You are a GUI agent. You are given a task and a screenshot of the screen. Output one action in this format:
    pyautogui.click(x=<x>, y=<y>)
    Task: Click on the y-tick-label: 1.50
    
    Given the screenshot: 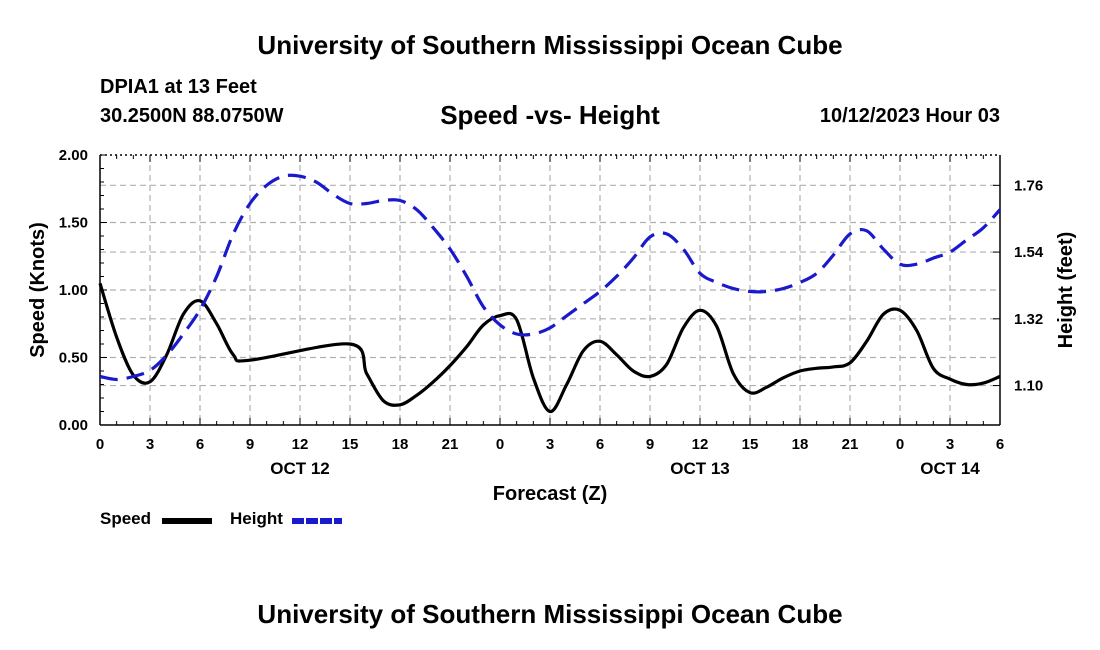 What is the action you would take?
    pyautogui.click(x=73, y=223)
    